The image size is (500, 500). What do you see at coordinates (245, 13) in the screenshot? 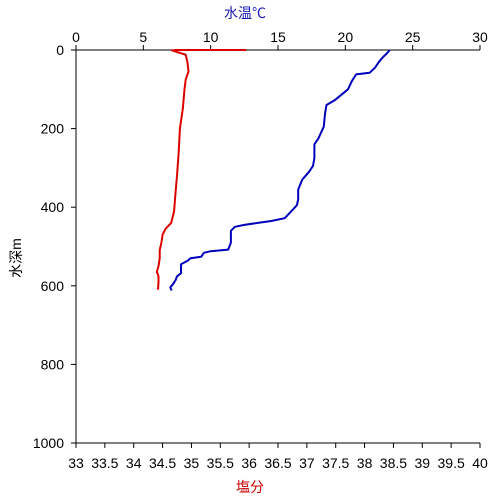
I see `top-axis-label: 水温℃` at bounding box center [245, 13].